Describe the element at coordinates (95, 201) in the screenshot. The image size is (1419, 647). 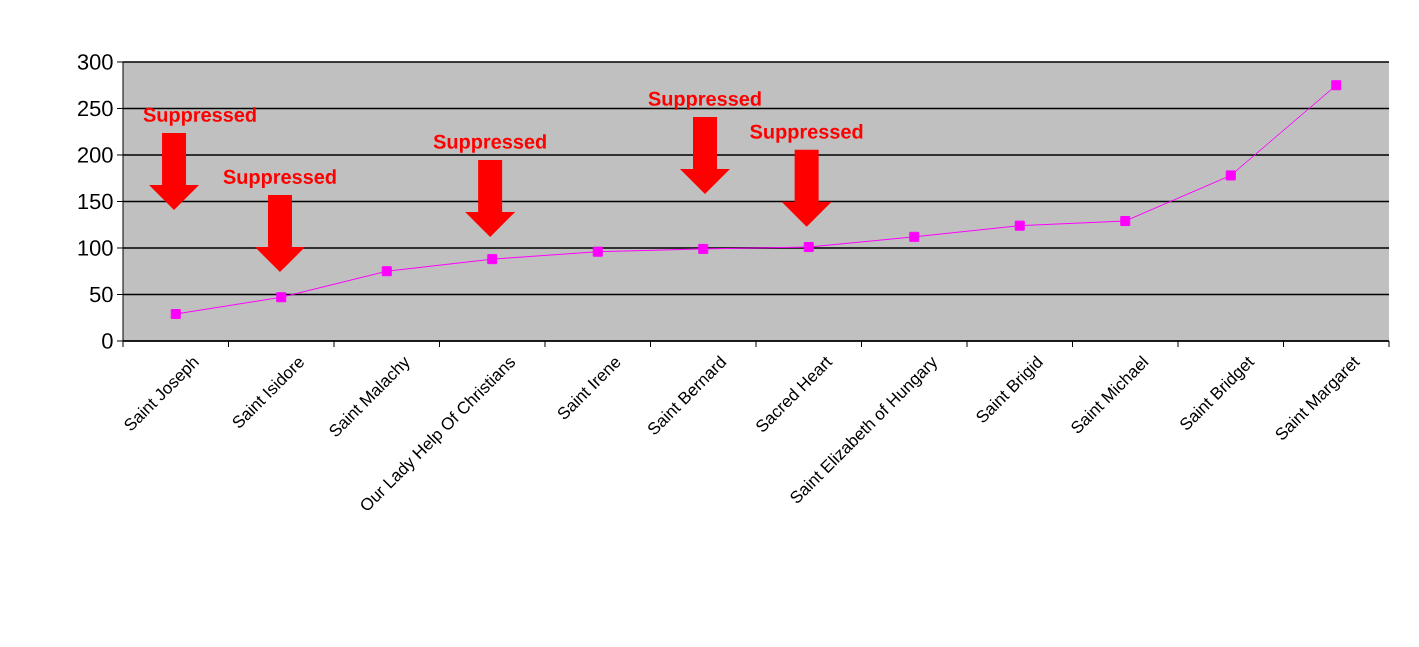
I see `y-tick-label: 150` at that location.